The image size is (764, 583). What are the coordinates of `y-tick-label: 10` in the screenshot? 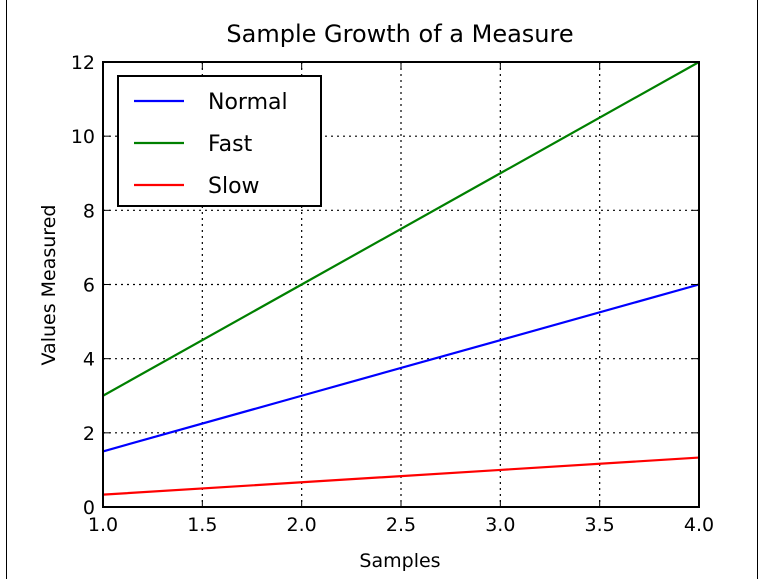 It's located at (83, 137).